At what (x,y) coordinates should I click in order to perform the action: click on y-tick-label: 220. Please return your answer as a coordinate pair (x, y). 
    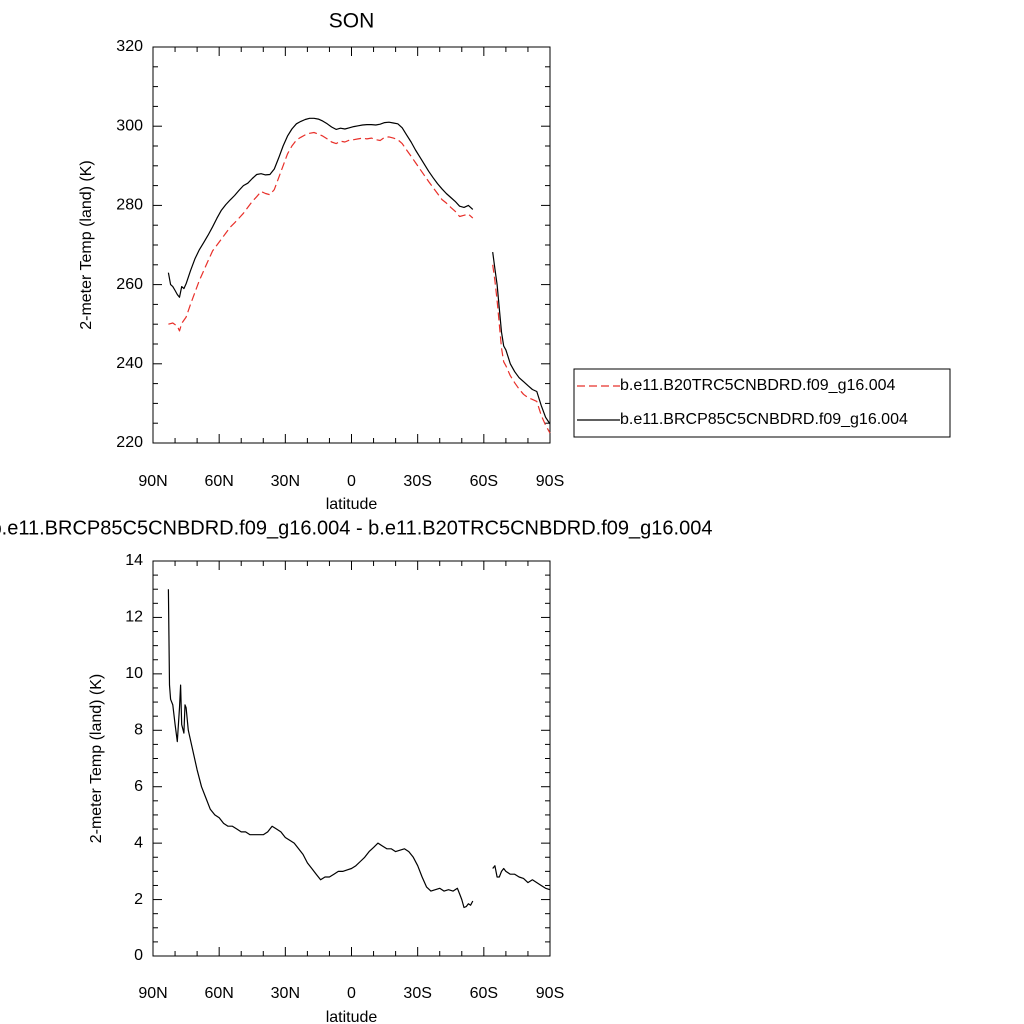
    Looking at the image, I should click on (129, 442).